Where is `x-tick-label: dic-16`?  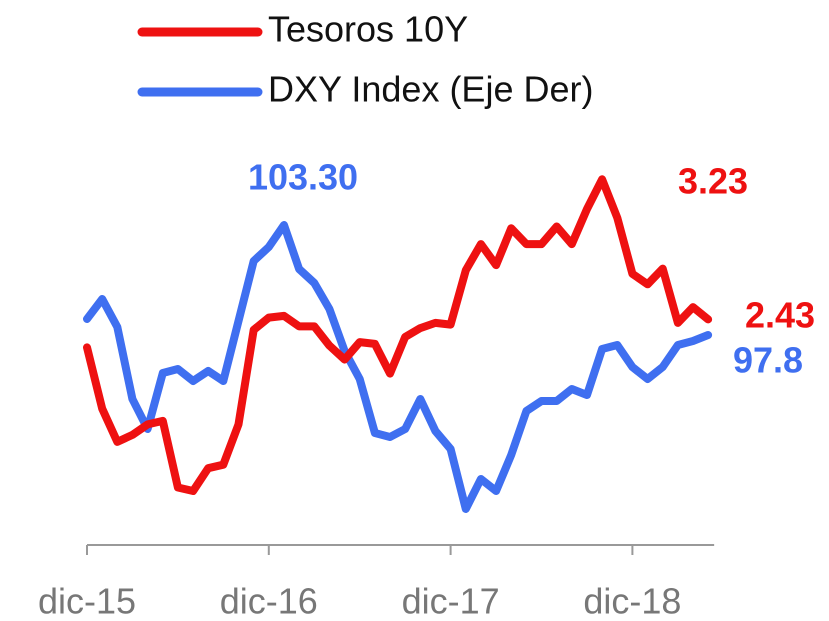 x-tick-label: dic-16 is located at coordinates (269, 601).